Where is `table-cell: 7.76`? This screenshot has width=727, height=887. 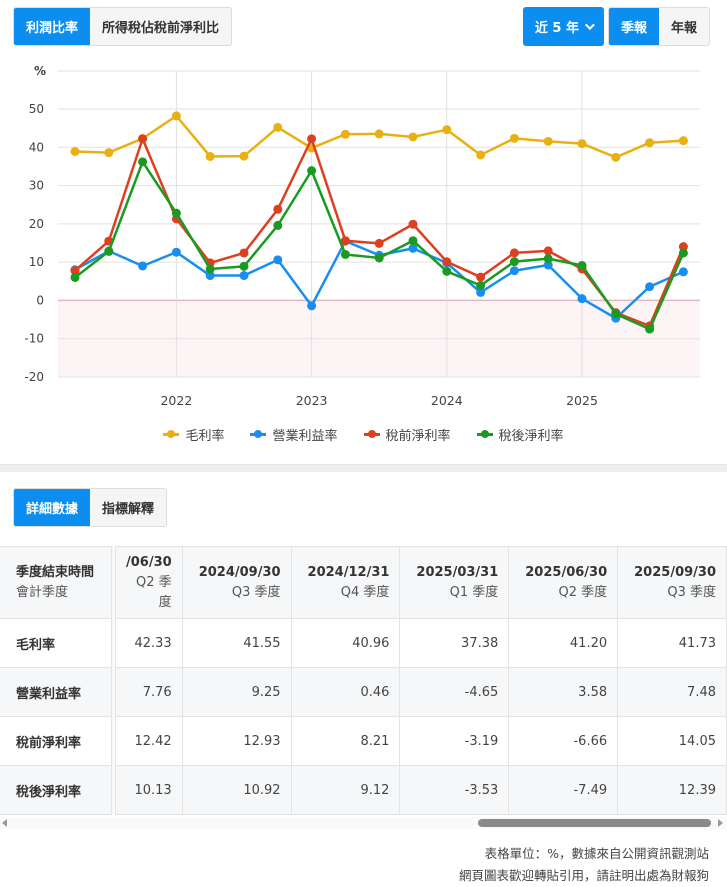 table-cell: 7.76 is located at coordinates (149, 692).